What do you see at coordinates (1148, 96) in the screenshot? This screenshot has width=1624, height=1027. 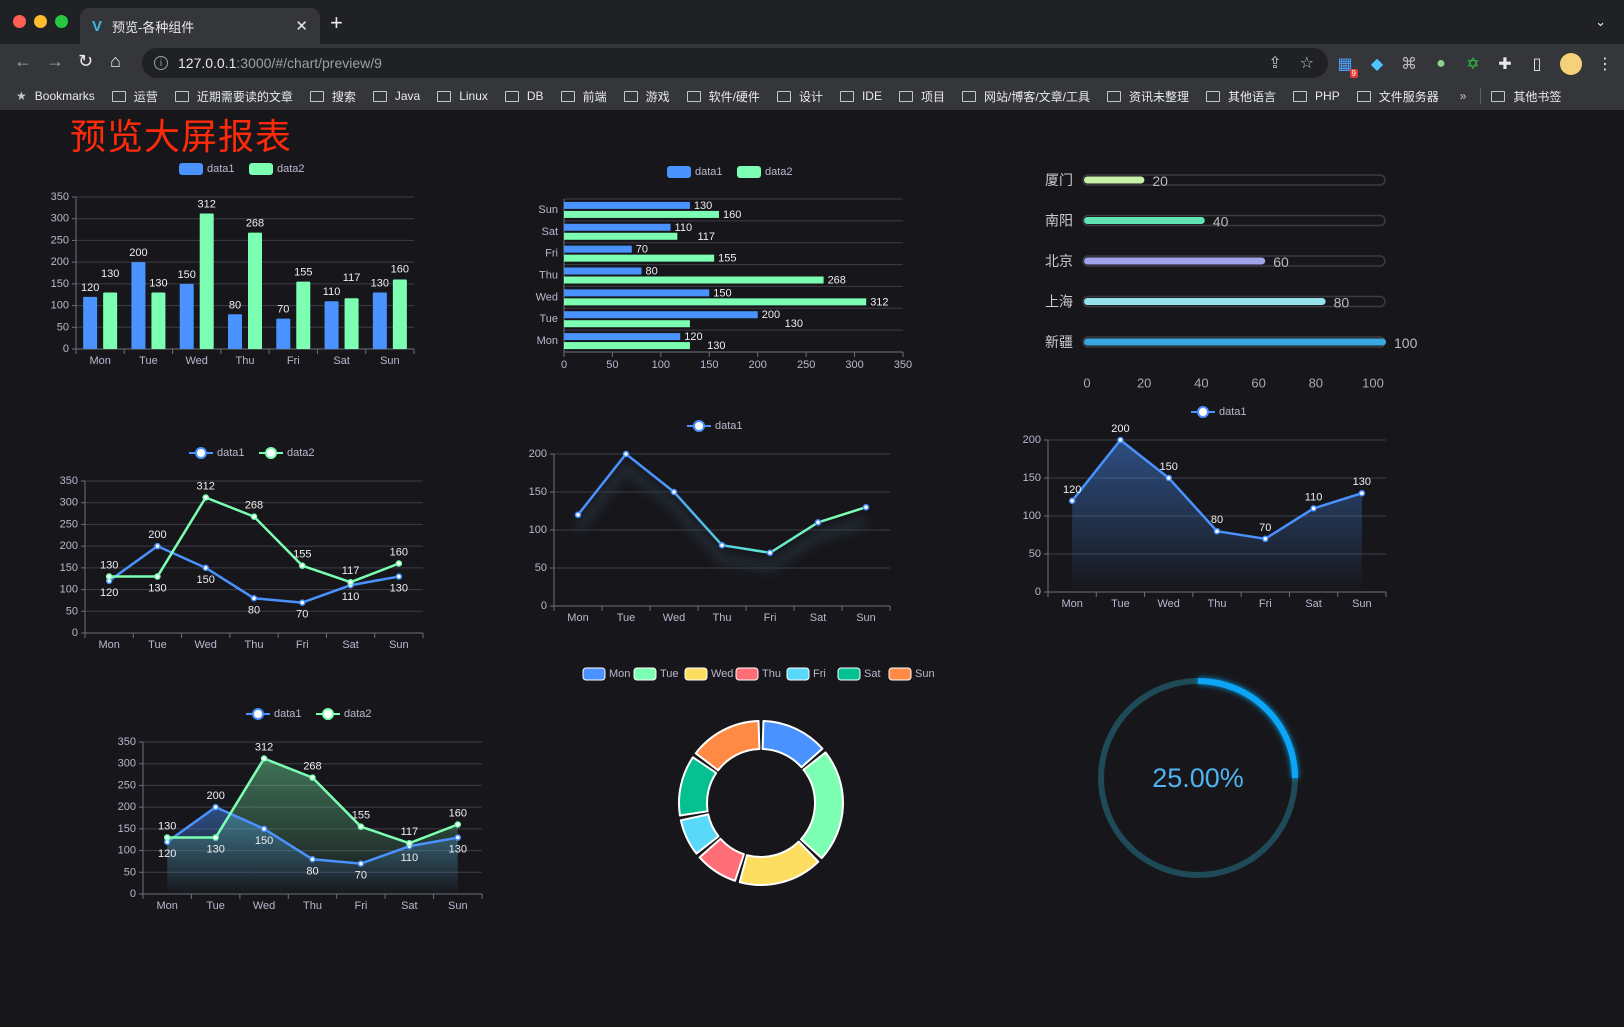 I see `bookmark-folder: 资讯未整理` at bounding box center [1148, 96].